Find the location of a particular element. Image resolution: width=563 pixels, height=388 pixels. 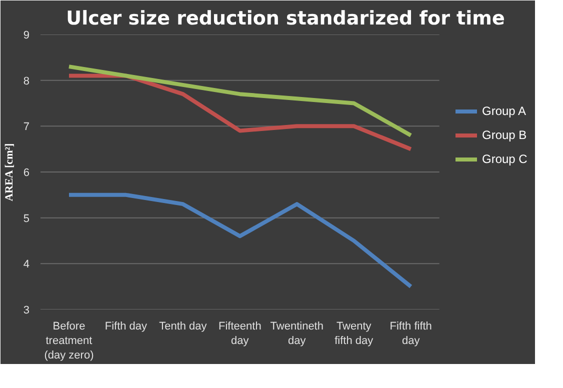

legend-label: Group A is located at coordinates (504, 111).